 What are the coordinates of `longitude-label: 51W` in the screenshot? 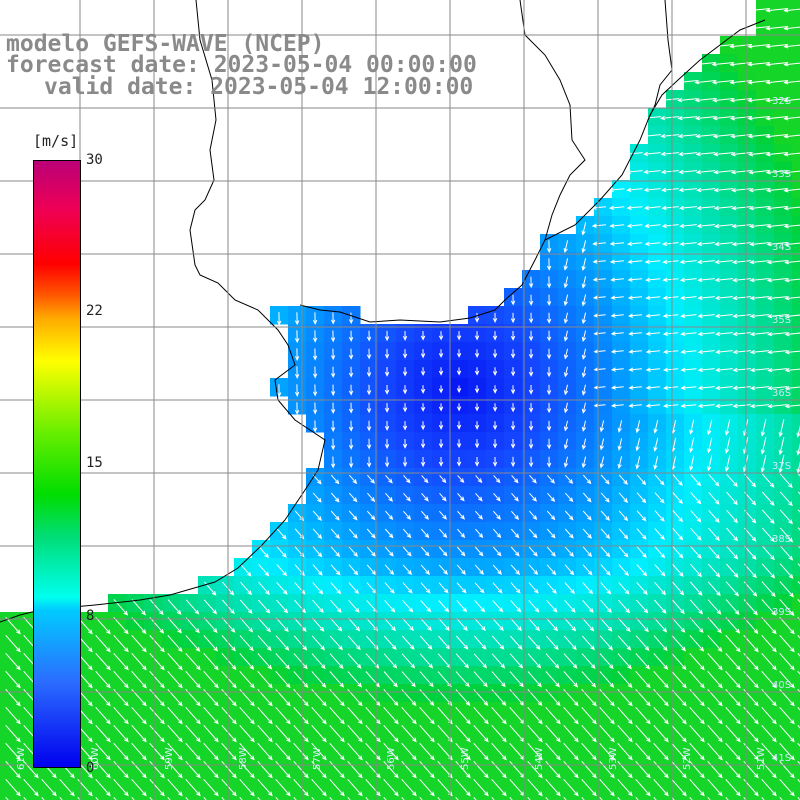 It's located at (761, 758).